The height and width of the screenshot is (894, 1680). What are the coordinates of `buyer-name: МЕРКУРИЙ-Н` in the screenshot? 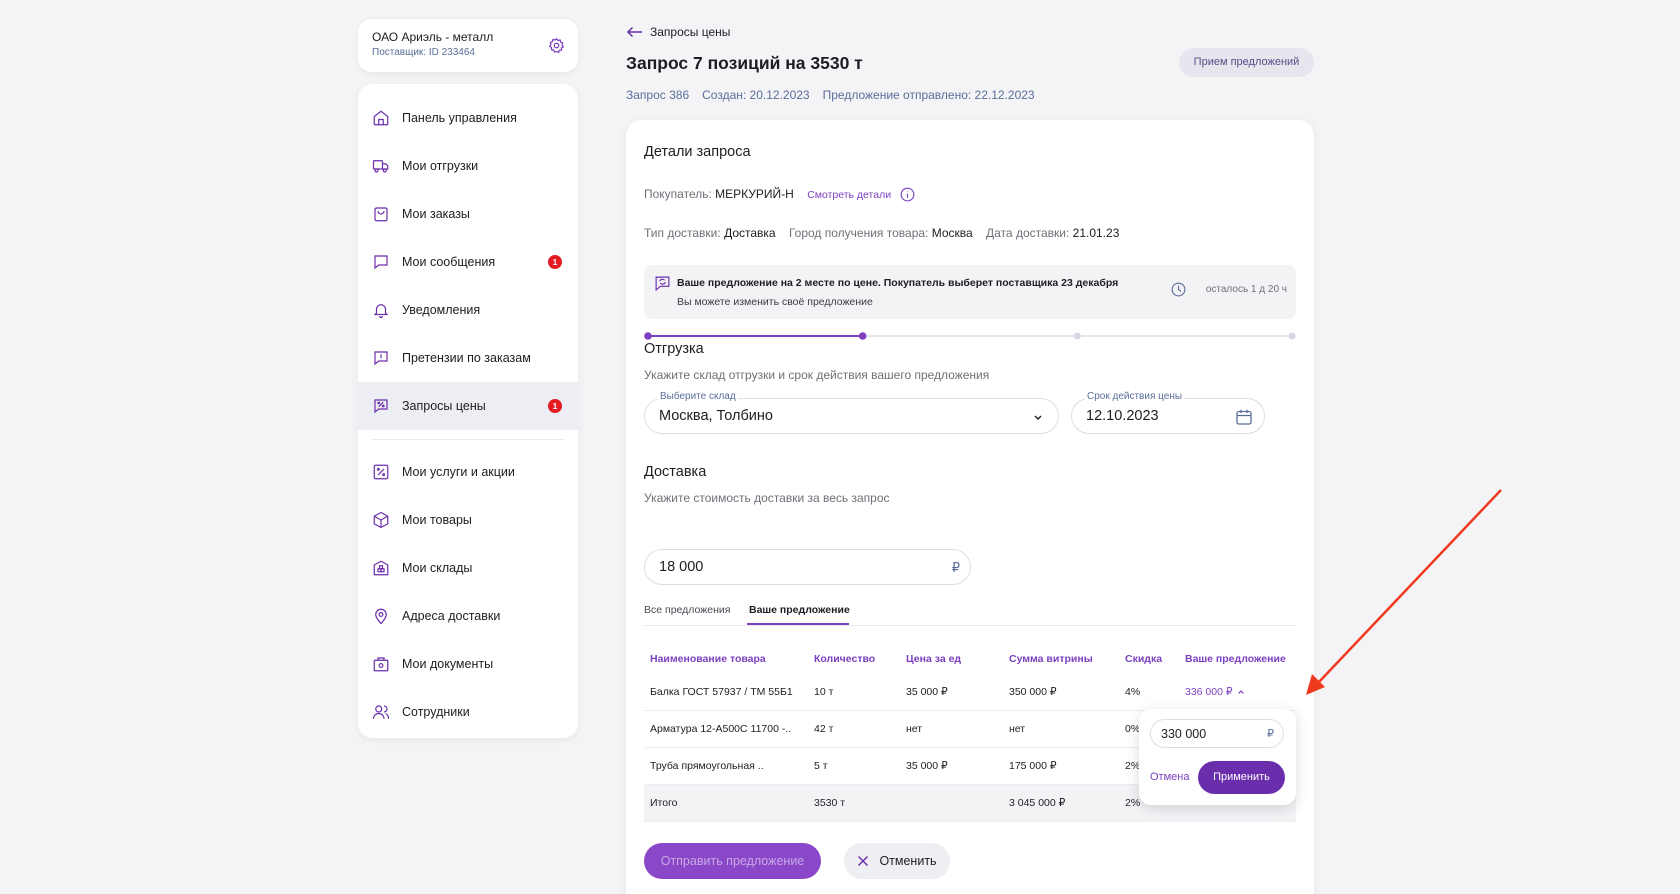 It's located at (754, 194).